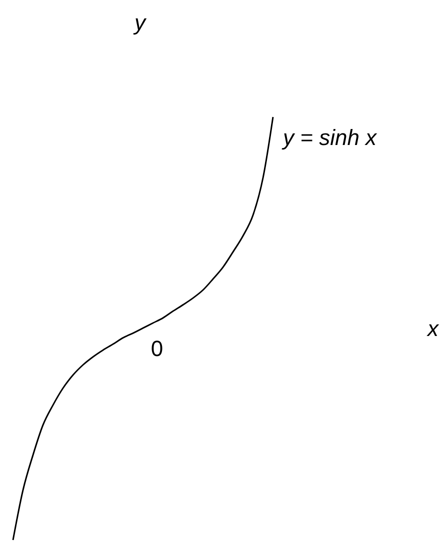 The width and height of the screenshot is (448, 547). Describe the element at coordinates (140, 22) in the screenshot. I see `text: y` at that location.